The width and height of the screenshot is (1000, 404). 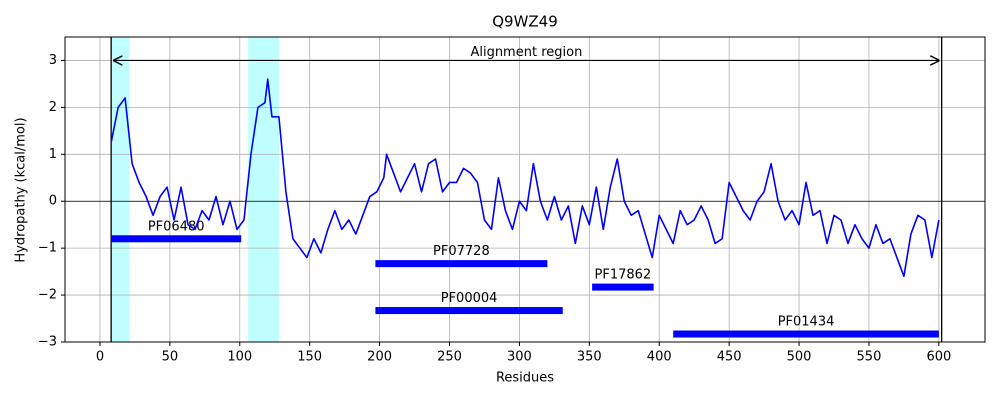 What do you see at coordinates (659, 357) in the screenshot?
I see `x-tick-label: 400` at bounding box center [659, 357].